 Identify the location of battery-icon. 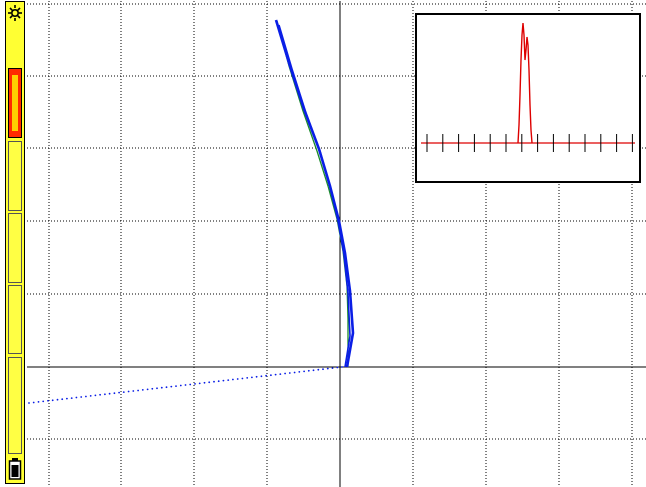
(15, 469).